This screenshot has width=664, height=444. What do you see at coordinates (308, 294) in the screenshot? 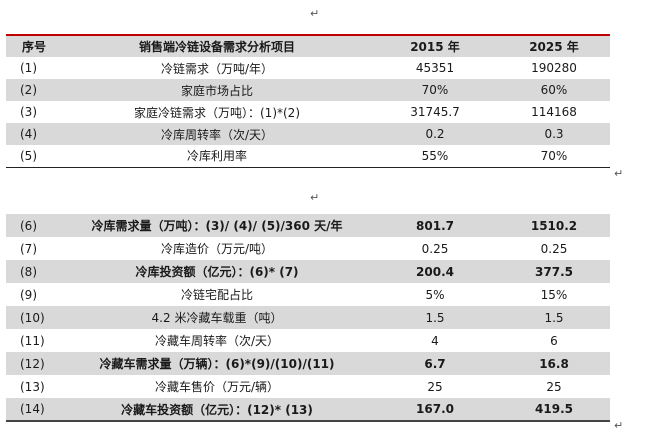
I see `table-row: (9) 冷链宅配占比 5% 15%` at bounding box center [308, 294].